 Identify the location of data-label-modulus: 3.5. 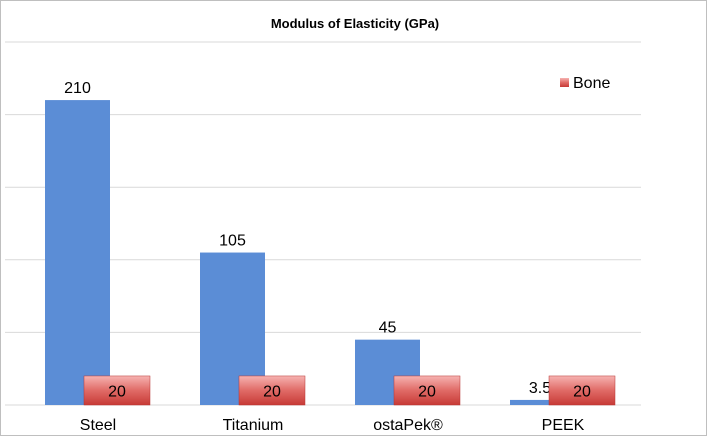
(540, 388).